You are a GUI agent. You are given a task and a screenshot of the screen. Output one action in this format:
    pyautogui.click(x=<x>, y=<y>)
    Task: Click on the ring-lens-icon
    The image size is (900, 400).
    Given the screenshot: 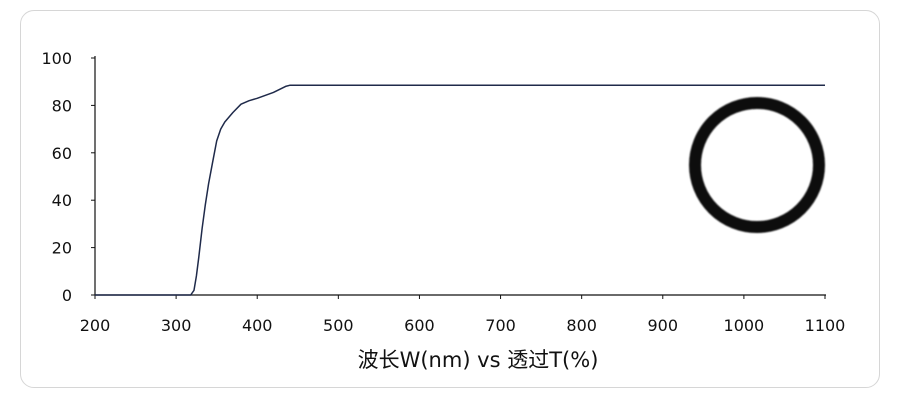 What is the action you would take?
    pyautogui.click(x=757, y=165)
    